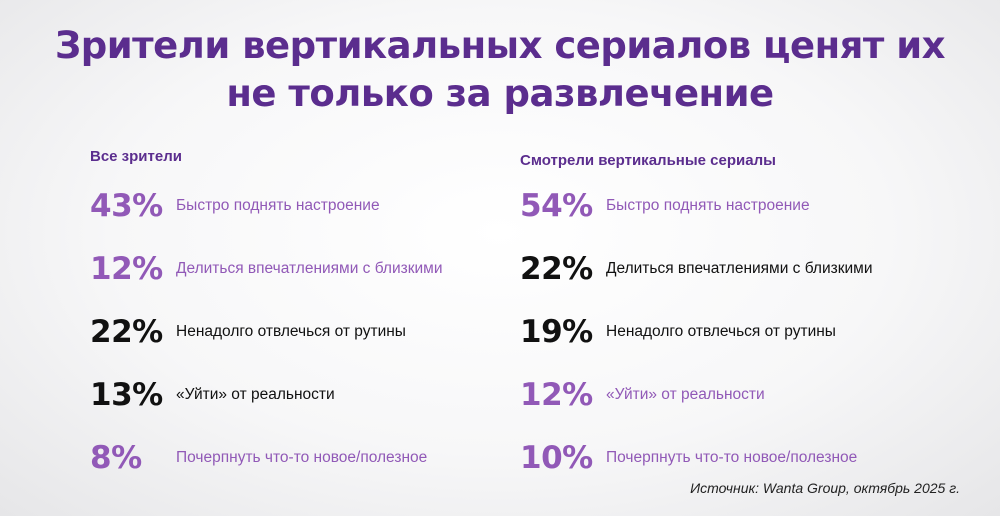 The height and width of the screenshot is (516, 1000). What do you see at coordinates (500, 45) in the screenshot?
I see `title-line-1: Зрители вертикальных сериалов ценят их` at bounding box center [500, 45].